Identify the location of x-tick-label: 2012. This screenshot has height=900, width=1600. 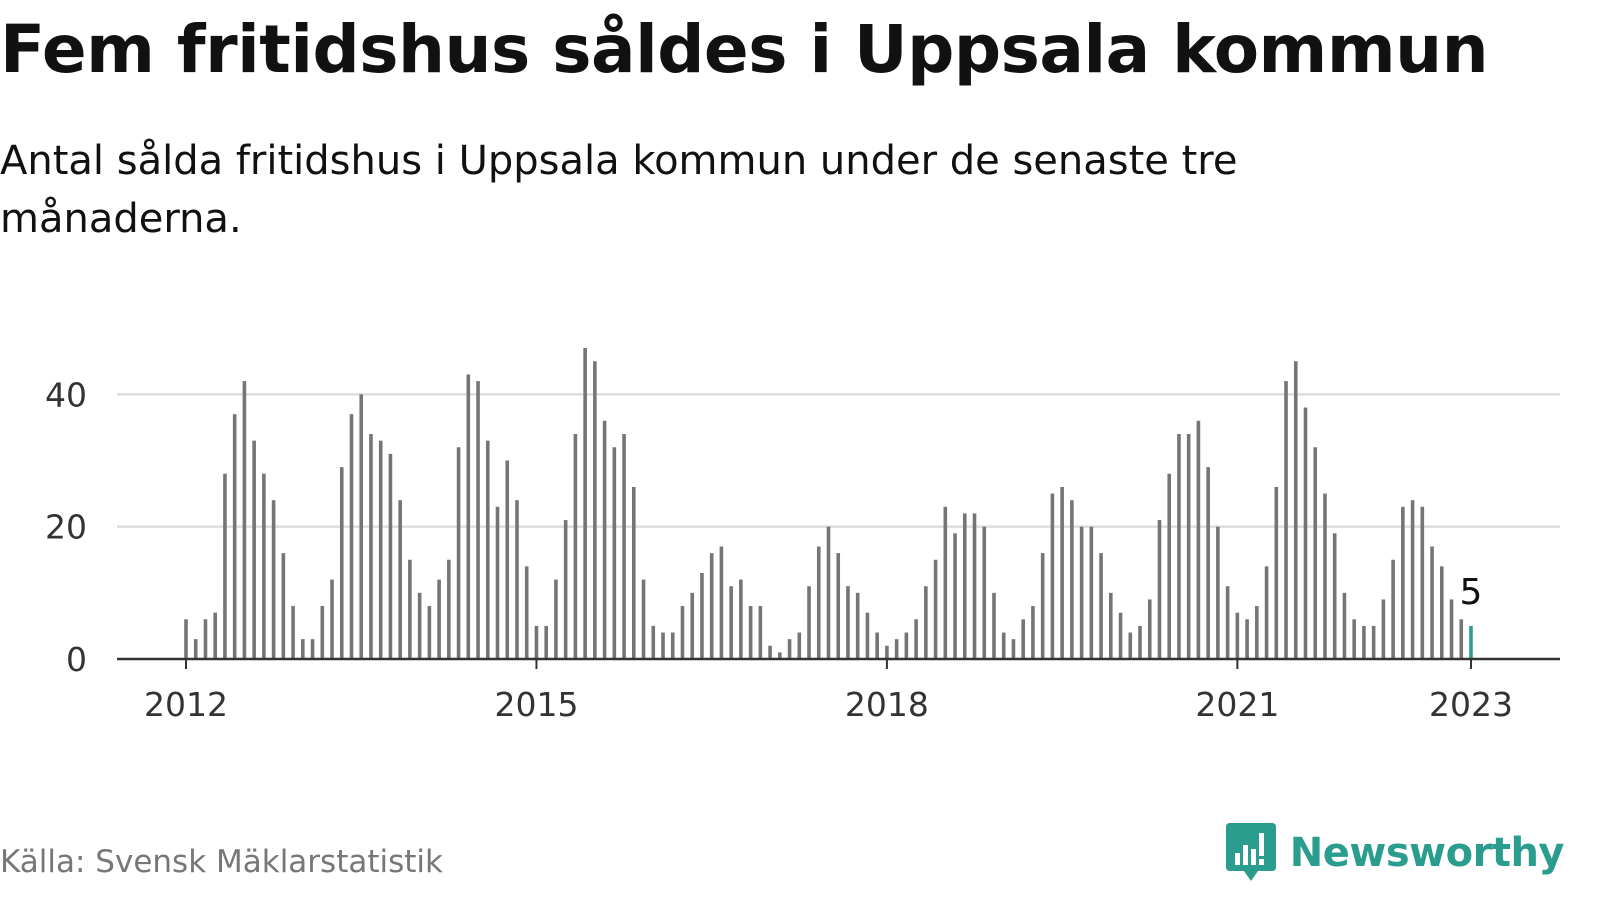
(186, 704).